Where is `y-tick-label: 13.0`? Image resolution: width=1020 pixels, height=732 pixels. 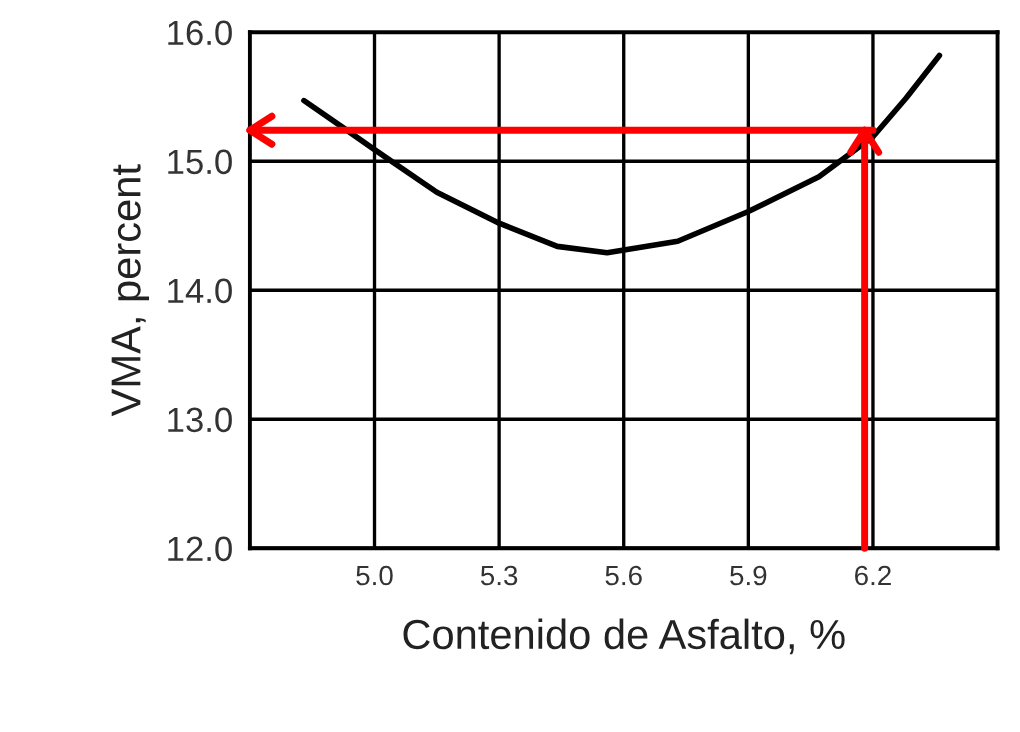 y-tick-label: 13.0 is located at coordinates (200, 420).